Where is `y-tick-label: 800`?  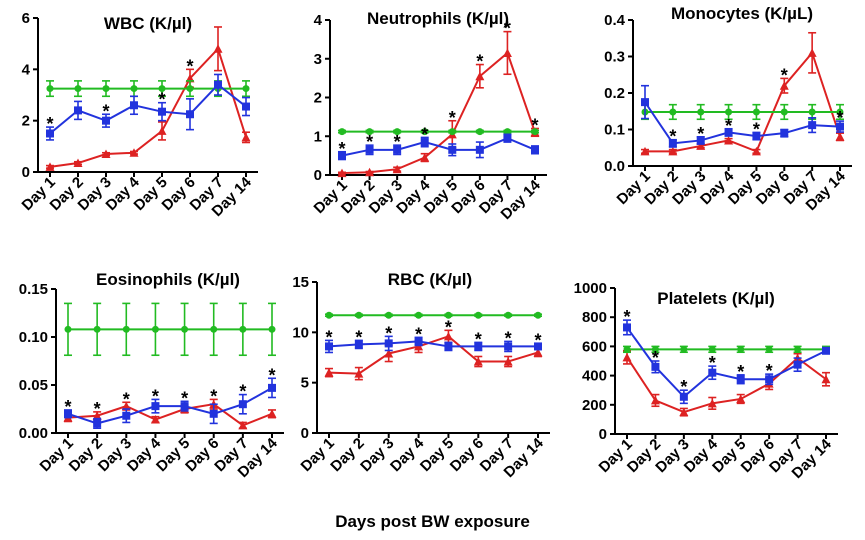
y-tick-label: 800 is located at coordinates (594, 317).